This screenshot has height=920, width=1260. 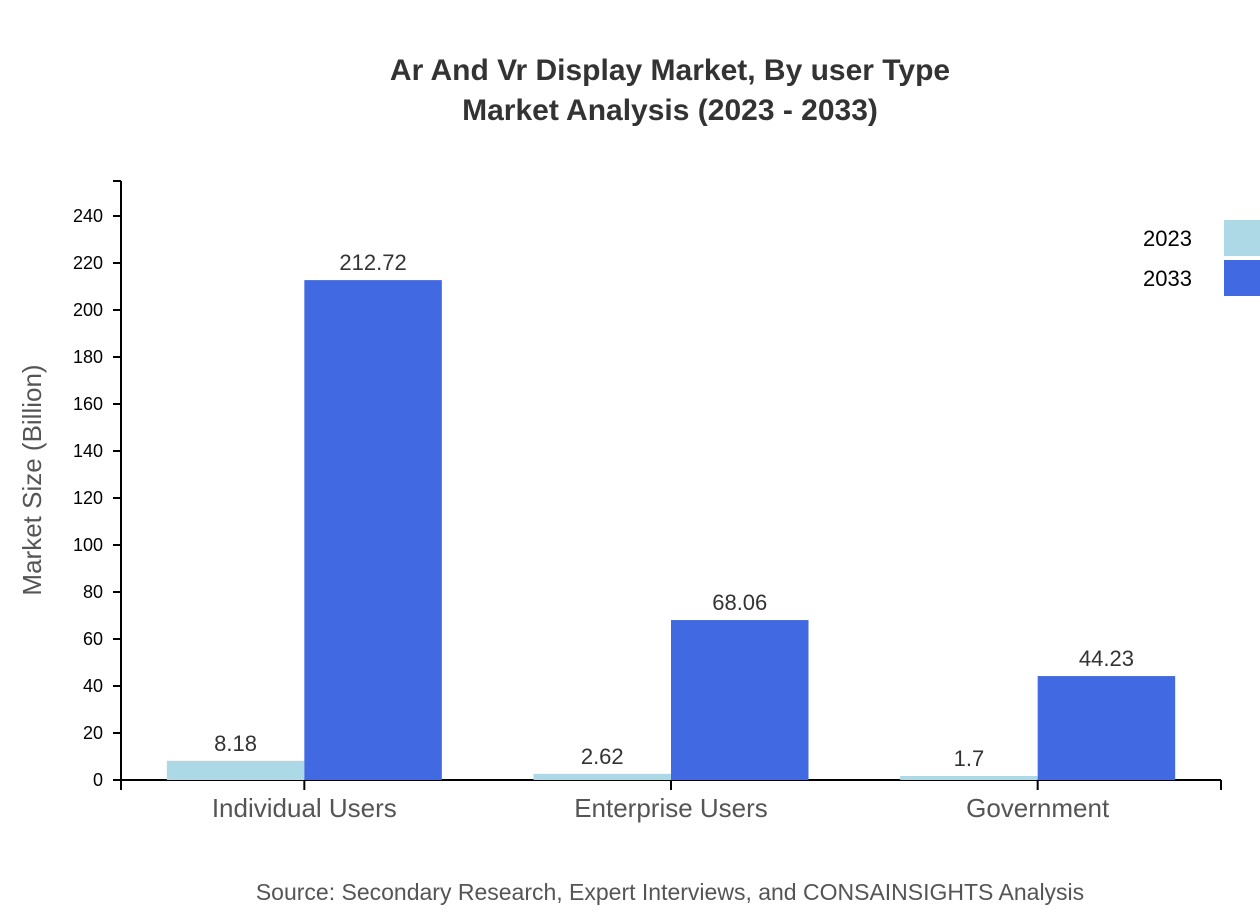 I want to click on x-tick-label: Government, so click(x=1038, y=808).